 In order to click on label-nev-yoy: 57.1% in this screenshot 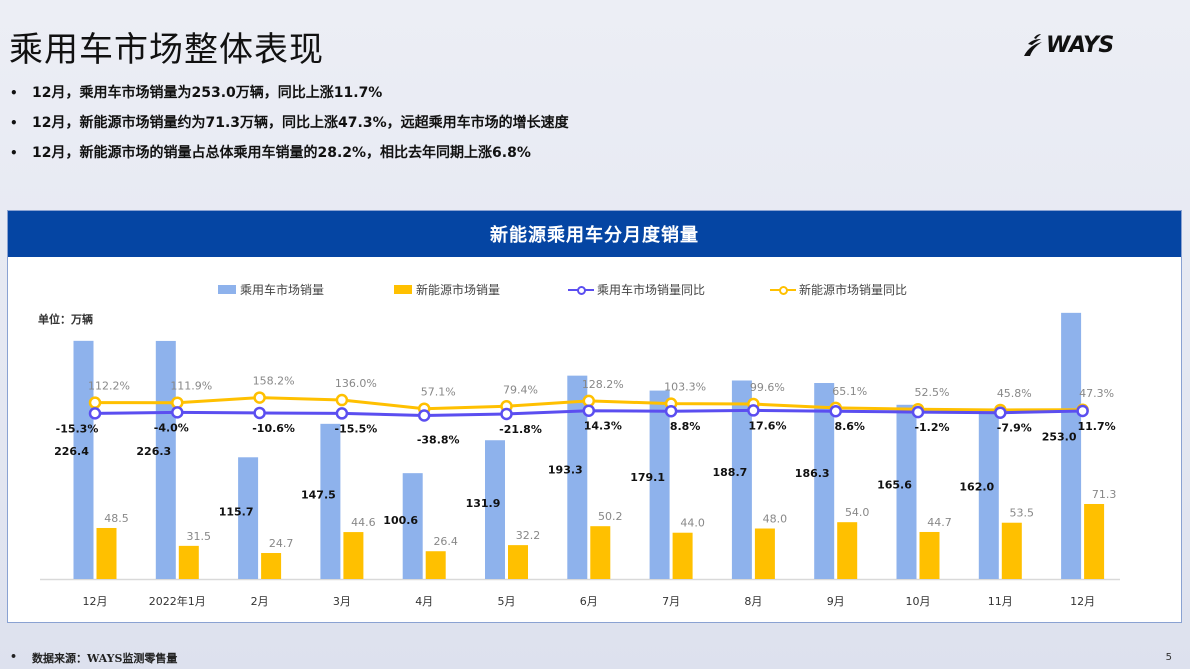, I will do `click(438, 392)`.